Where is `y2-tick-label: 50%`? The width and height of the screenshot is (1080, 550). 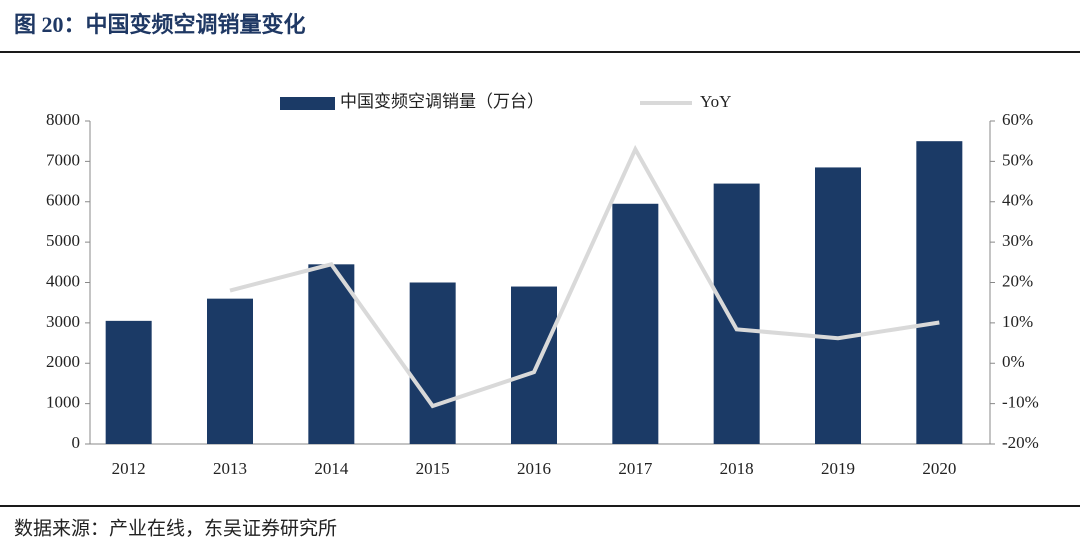 y2-tick-label: 50% is located at coordinates (1017, 159).